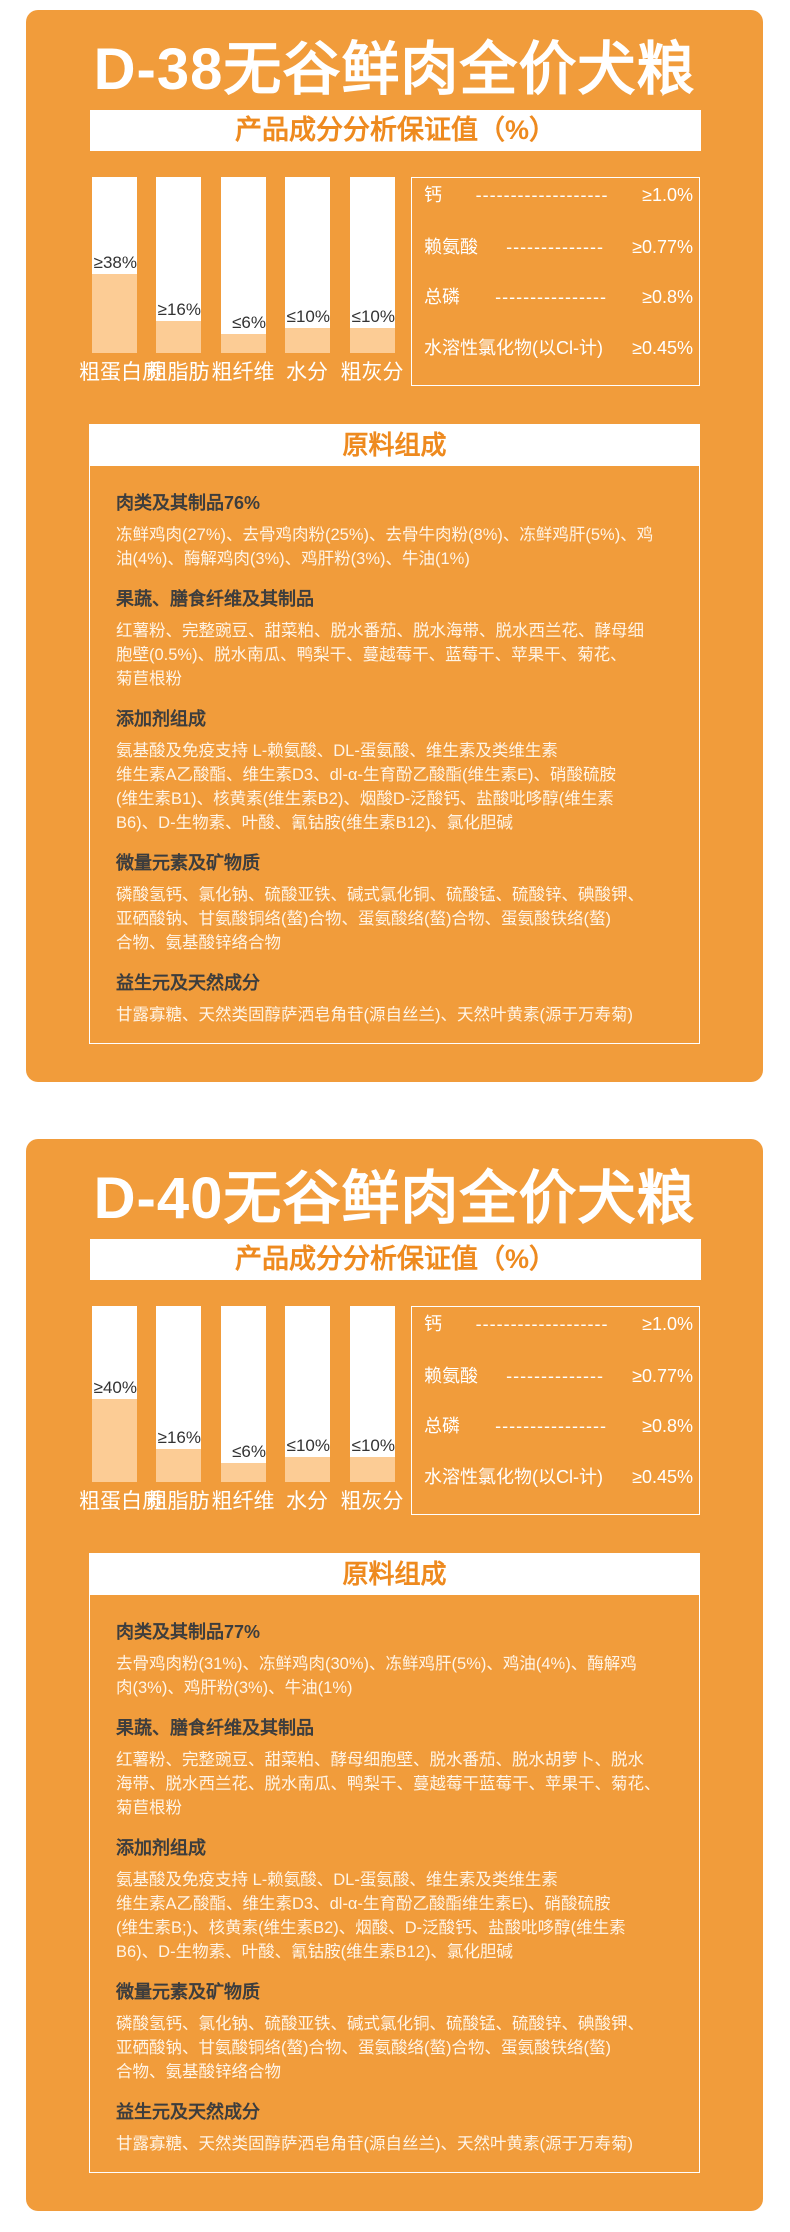  I want to click on ingredient-line: 菊苣根粉, so click(149, 679).